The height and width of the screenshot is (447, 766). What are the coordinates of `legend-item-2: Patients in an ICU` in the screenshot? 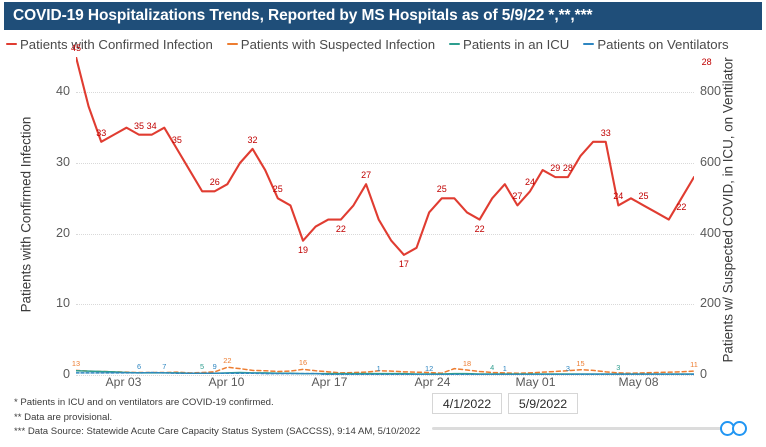 It's located at (509, 44).